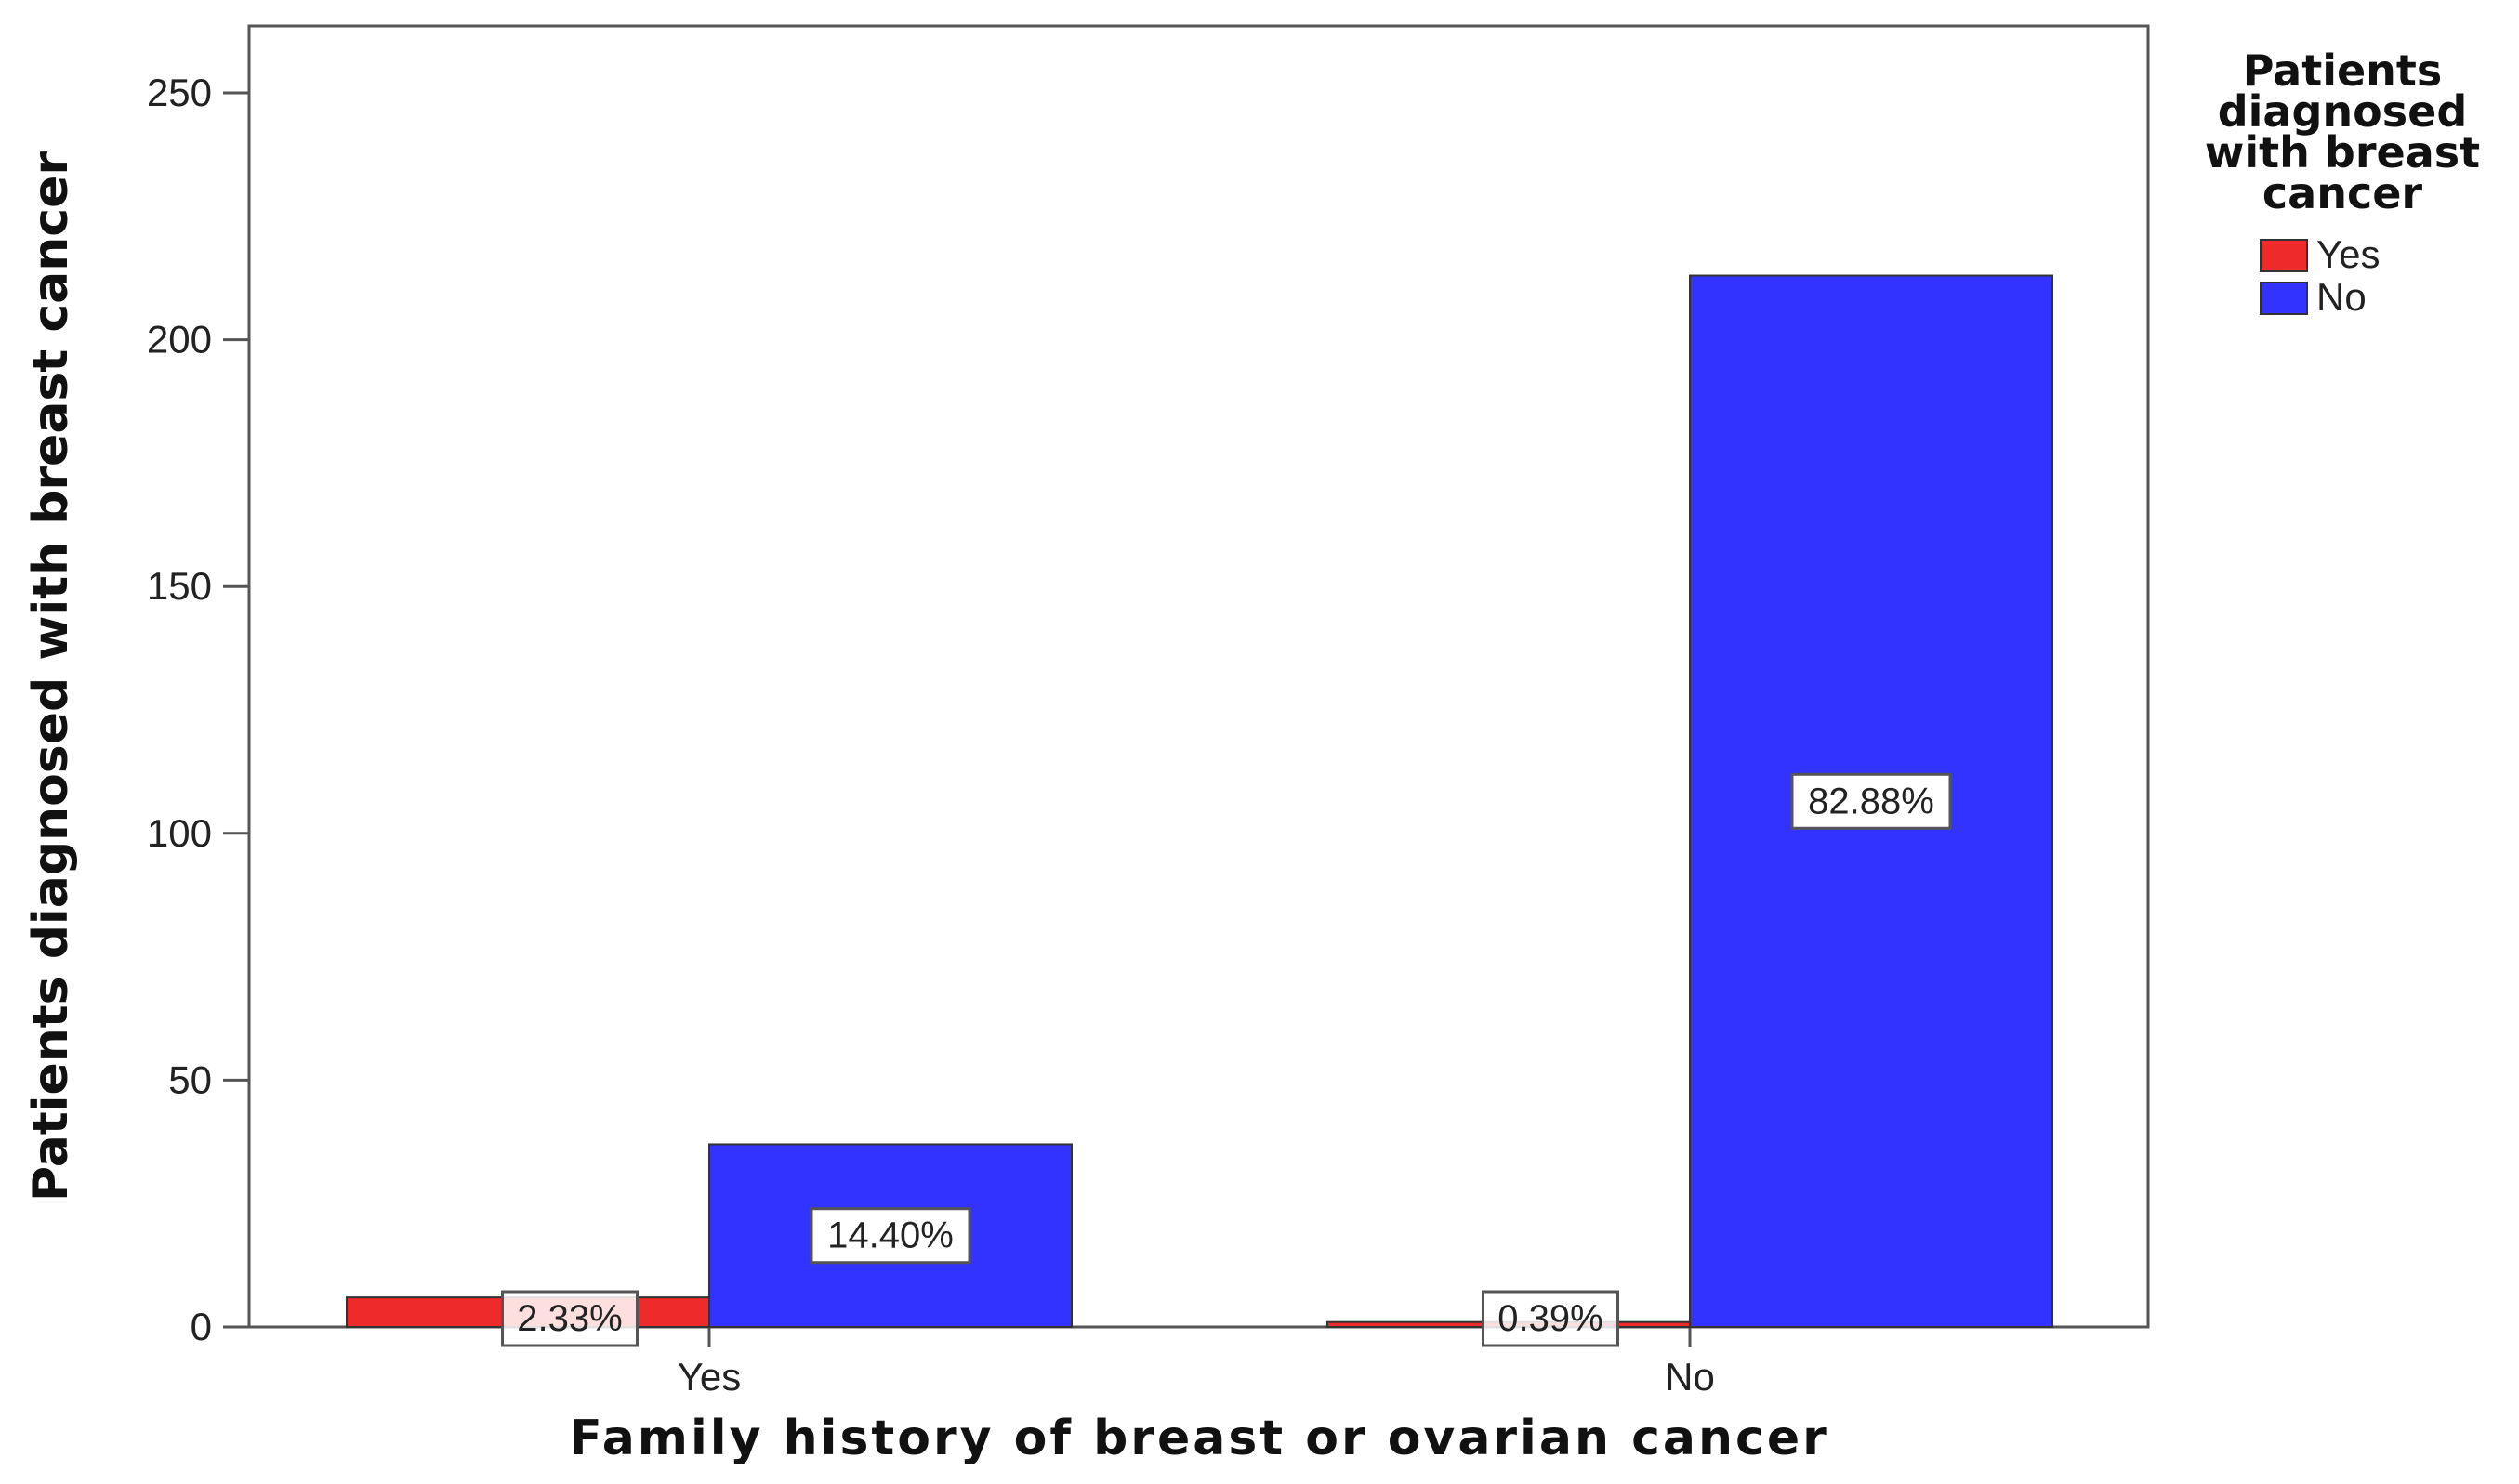 Image resolution: width=2519 pixels, height=1484 pixels. I want to click on data-label: 82.88%, so click(1871, 801).